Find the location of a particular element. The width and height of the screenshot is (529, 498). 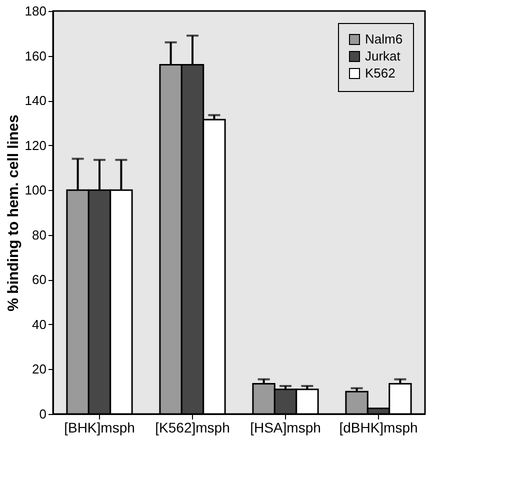

y-tick-label: 140 is located at coordinates (35, 100).